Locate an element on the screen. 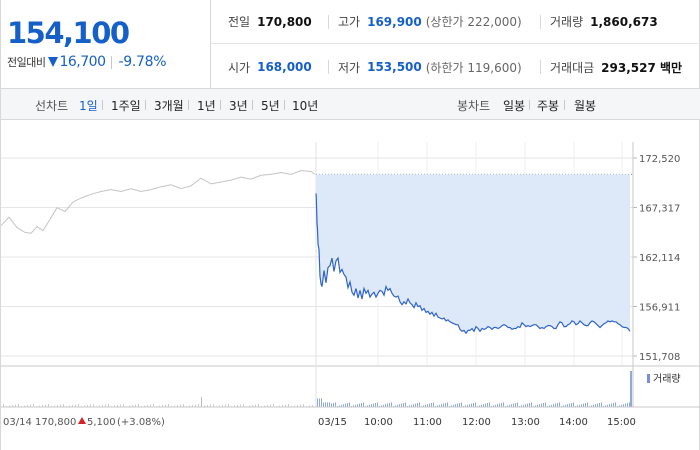  stat-high: 고가 169,900 (상한가 222,000) is located at coordinates (425, 21).